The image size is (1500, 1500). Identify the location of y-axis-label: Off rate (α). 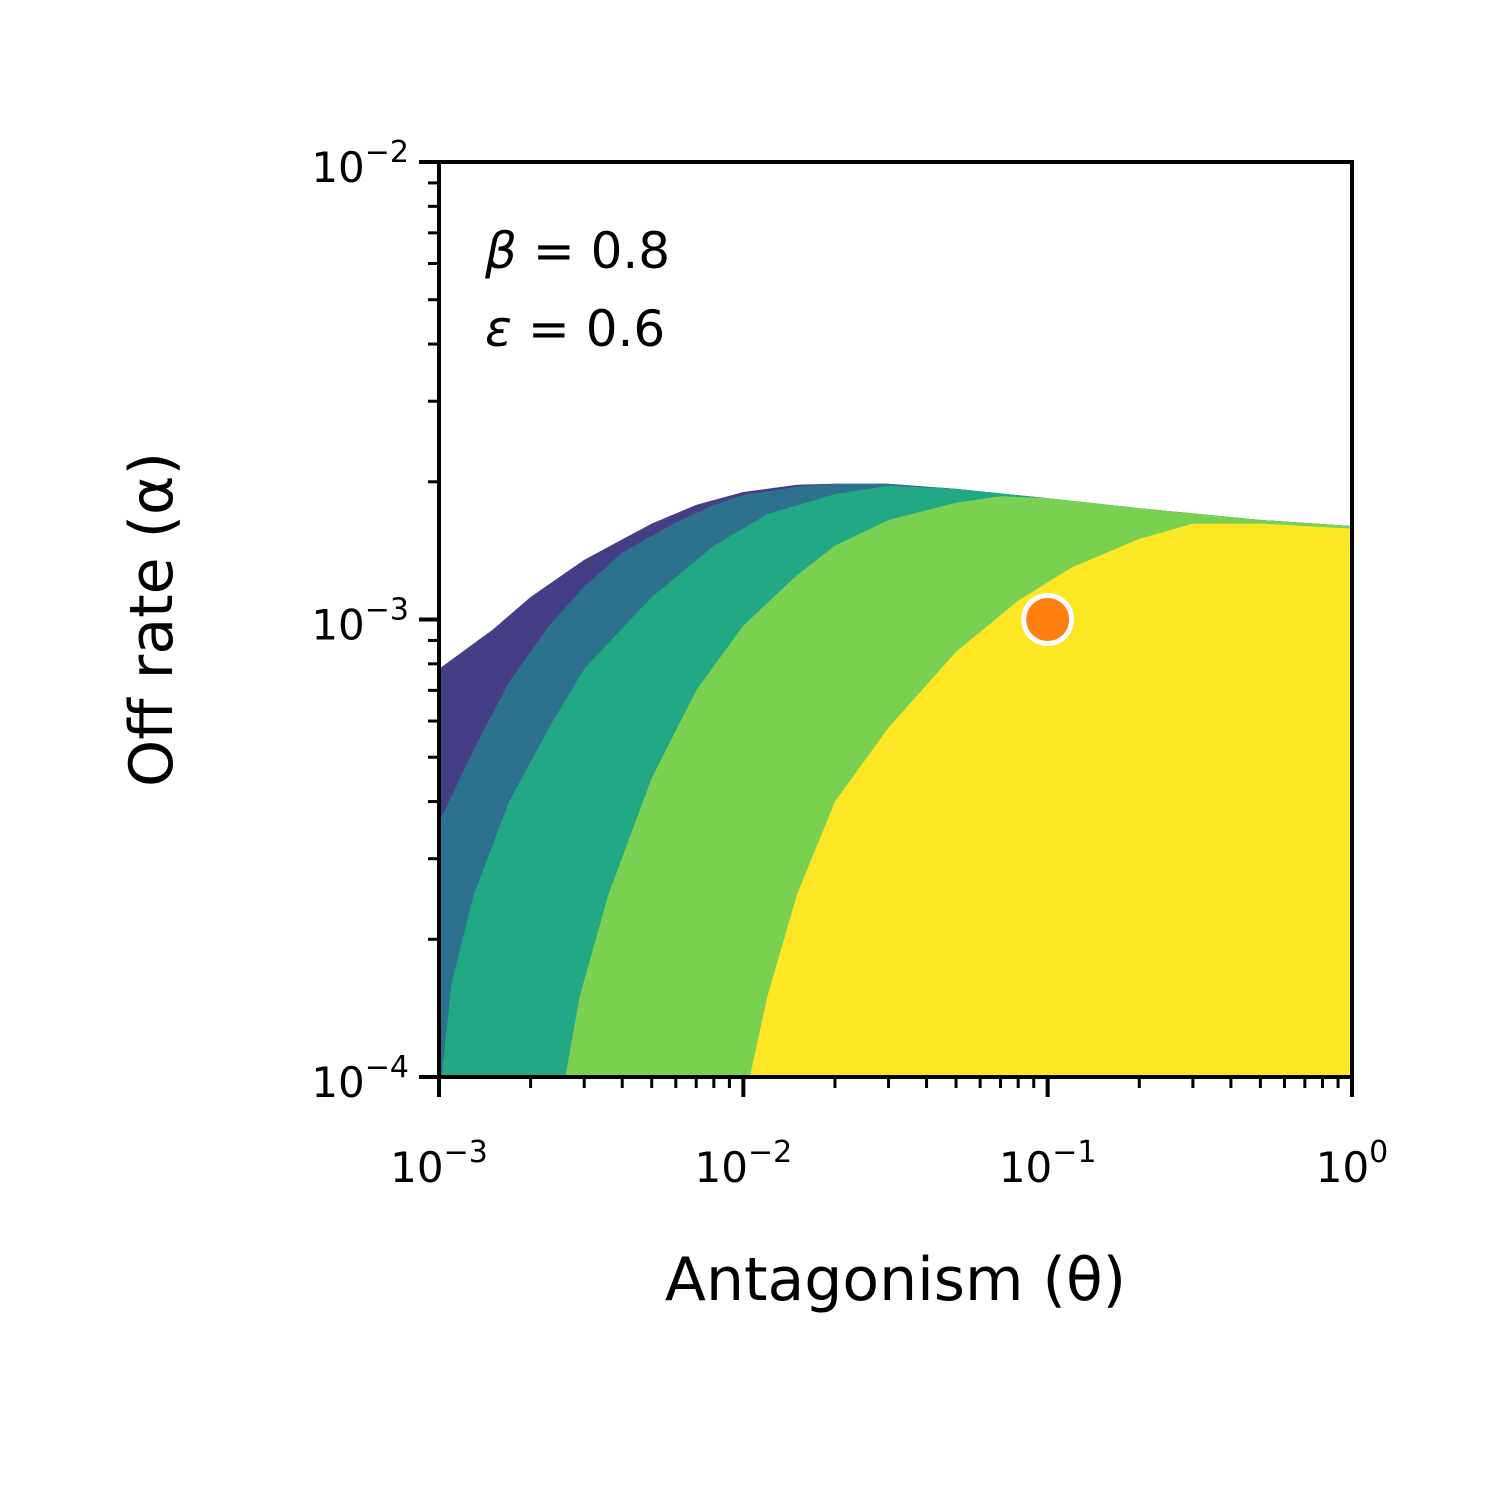
(152, 619).